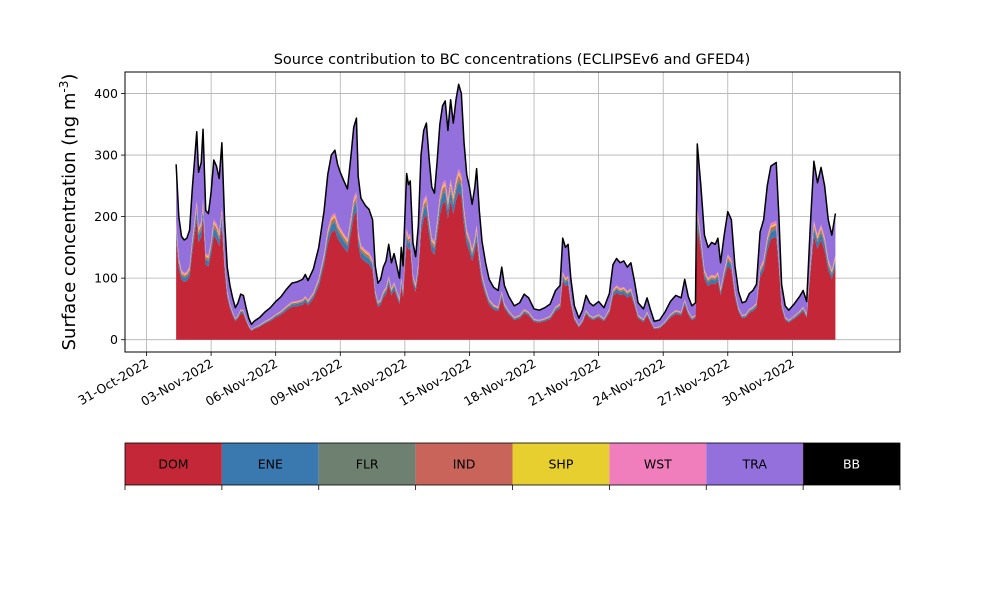 This screenshot has width=1000, height=600. What do you see at coordinates (564, 382) in the screenshot?
I see `x-tick-label: 21-Nov-2022` at bounding box center [564, 382].